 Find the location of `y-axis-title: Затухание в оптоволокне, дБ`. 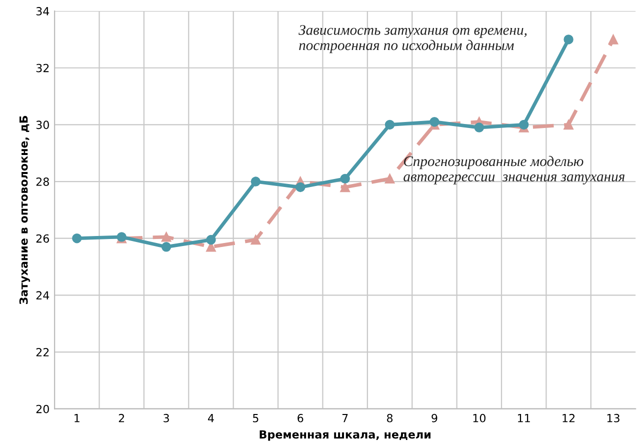

y-axis-title: Затухание в оптоволокне, дБ is located at coordinates (24, 210).